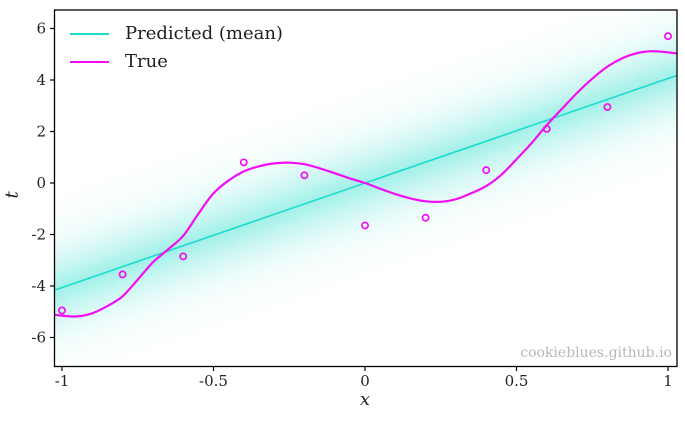  Describe the element at coordinates (146, 61) in the screenshot. I see `legend-label-true: True` at that location.